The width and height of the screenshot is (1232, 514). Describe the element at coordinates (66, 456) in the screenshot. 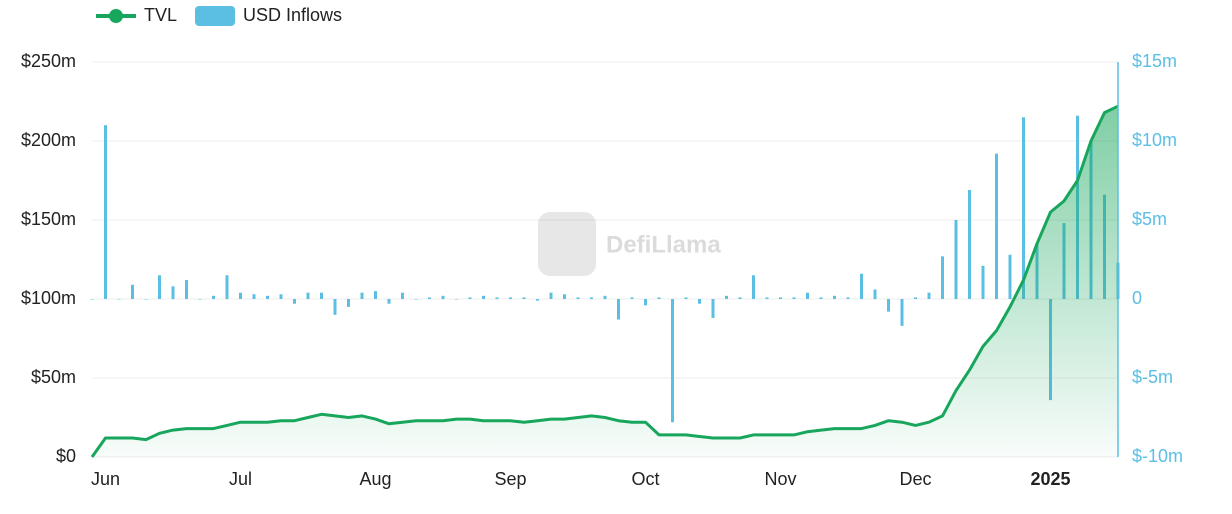

I see `y-tick-label: $0` at that location.